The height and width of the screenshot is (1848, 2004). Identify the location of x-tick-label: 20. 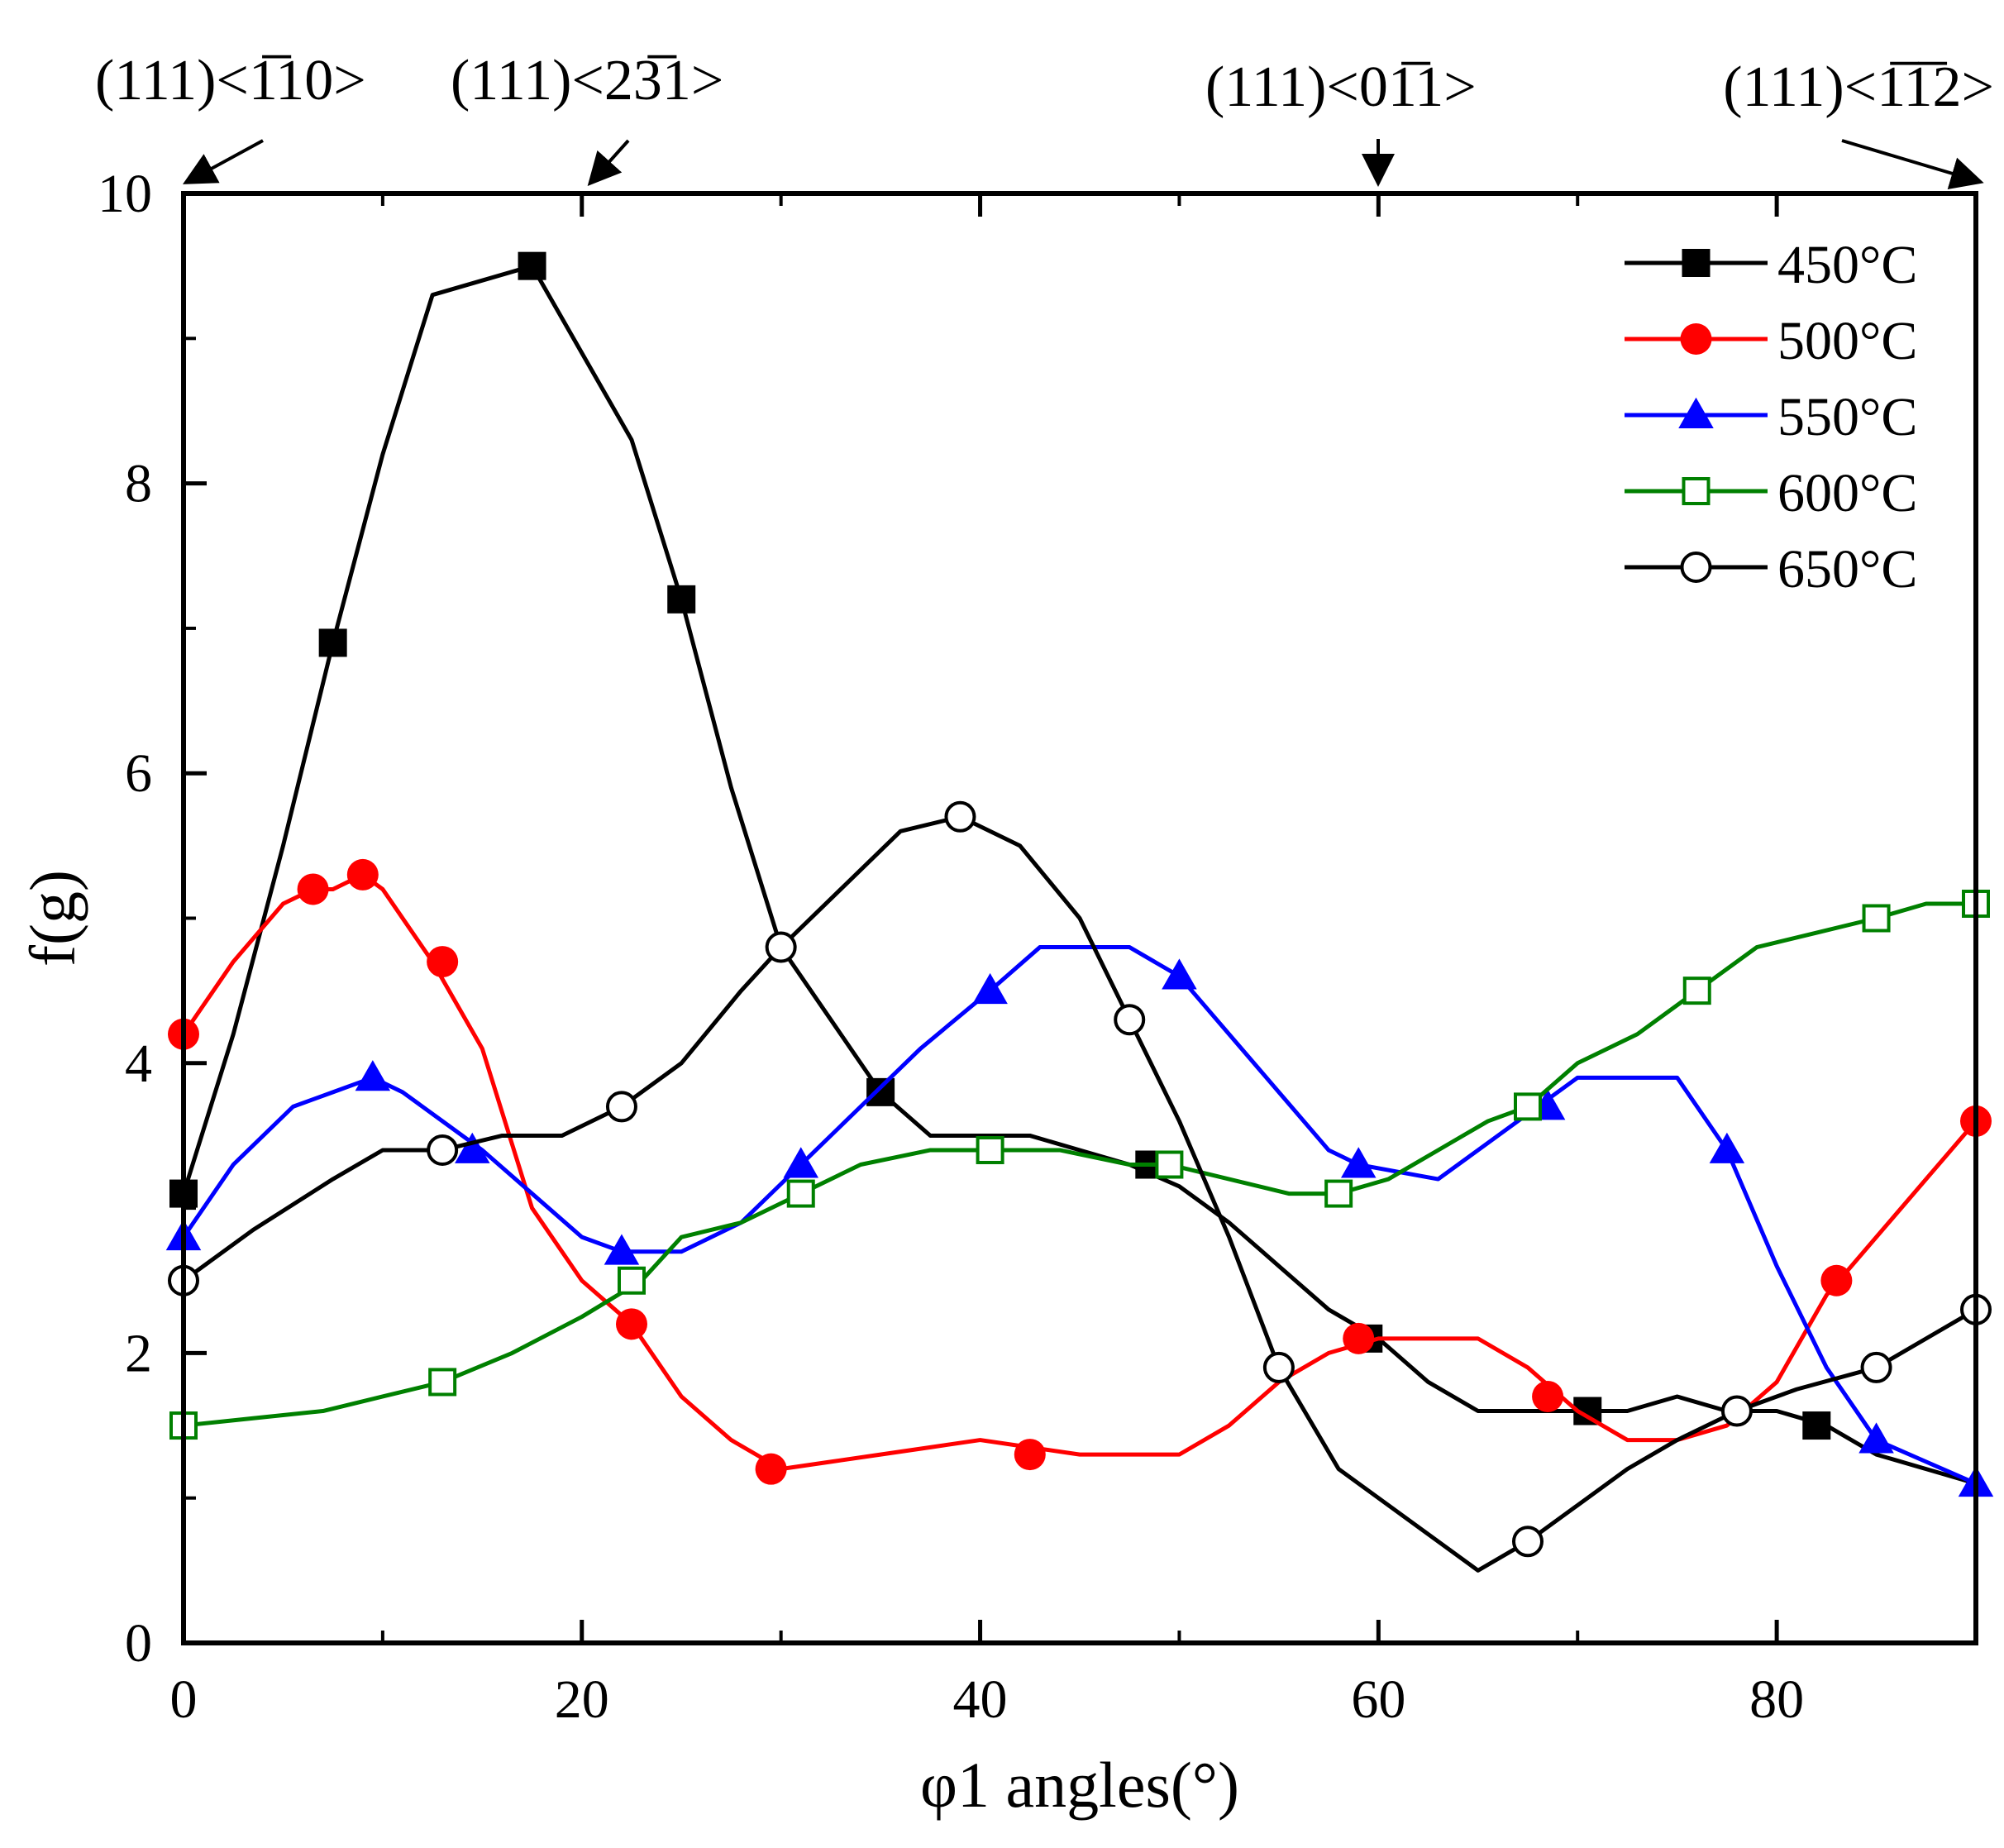
(582, 1699).